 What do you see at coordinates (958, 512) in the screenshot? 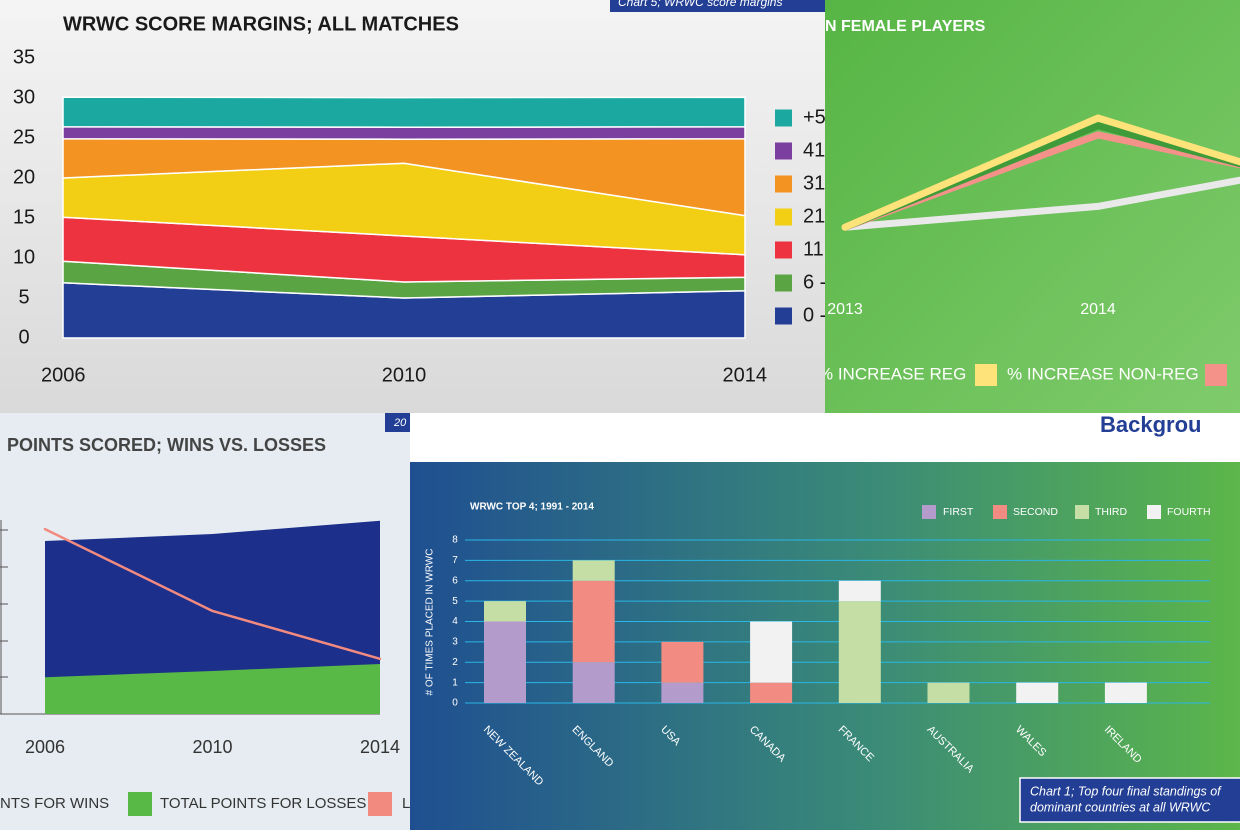
I see `legend-label: FIRST` at bounding box center [958, 512].